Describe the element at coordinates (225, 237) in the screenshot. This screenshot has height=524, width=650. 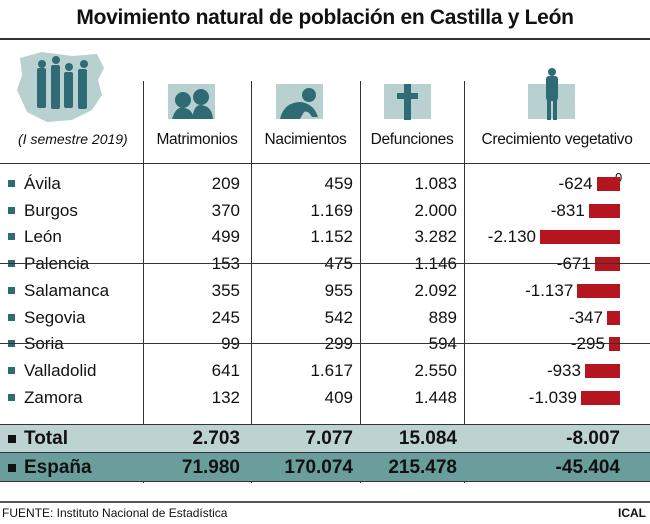
I see `matrimonios-value: 499` at that location.